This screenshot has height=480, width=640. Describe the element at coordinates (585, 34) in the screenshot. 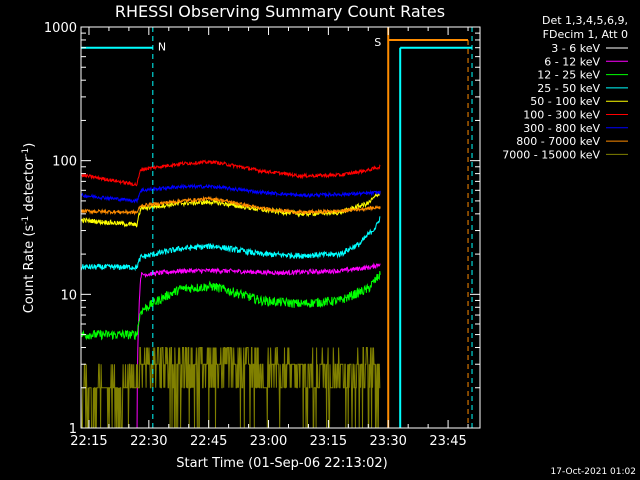

I see `legend-header-line2: FDecim 1, Att 0` at that location.